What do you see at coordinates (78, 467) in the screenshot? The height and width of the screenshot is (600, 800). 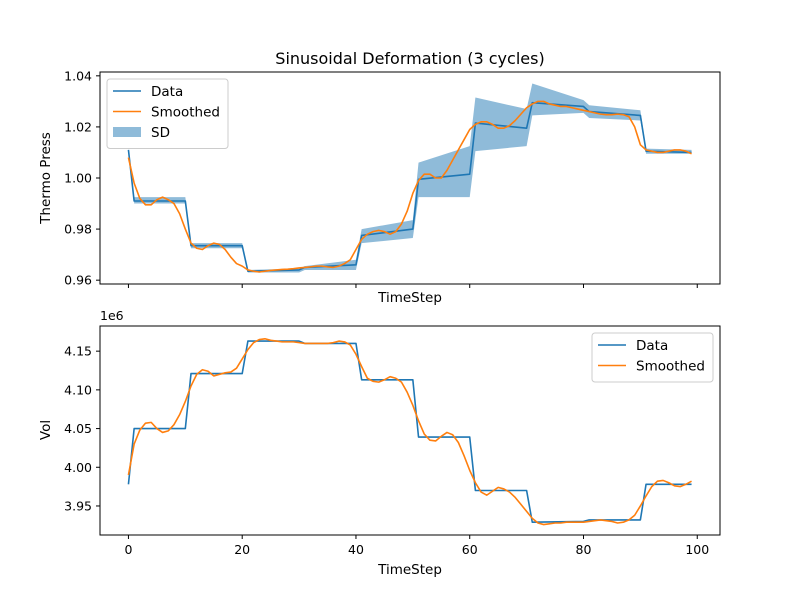 I see `bottom-y-tick-label: 4.00` at bounding box center [78, 467].